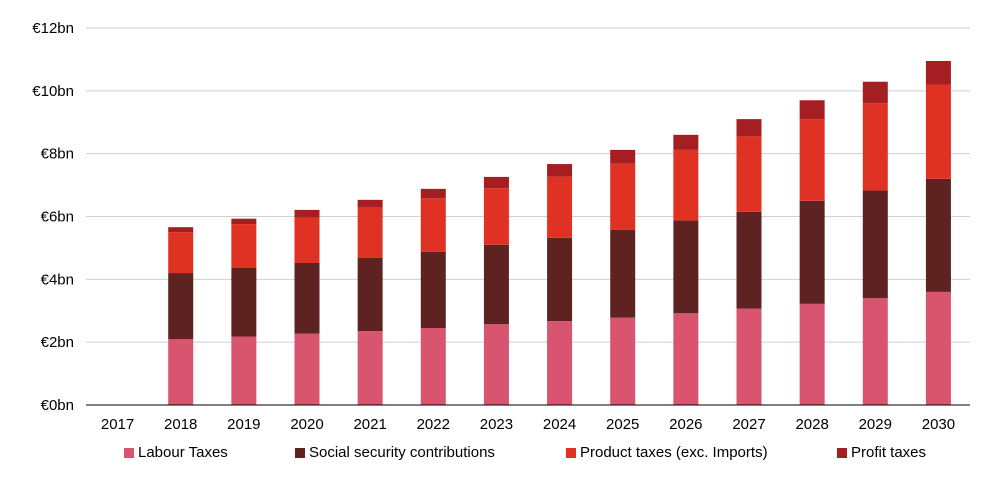  What do you see at coordinates (243, 424) in the screenshot?
I see `x-tick-label: 2019` at bounding box center [243, 424].